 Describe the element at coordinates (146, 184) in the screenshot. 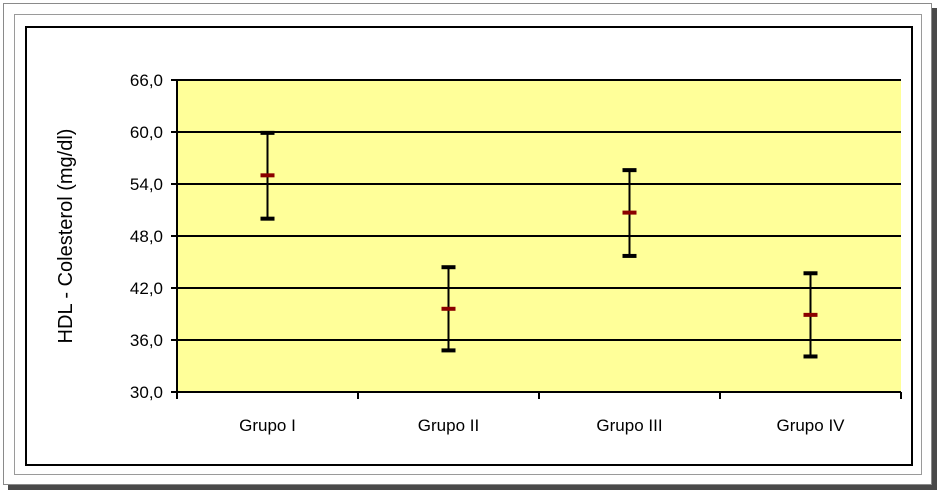

I see `y-tick-label: 54,0` at that location.